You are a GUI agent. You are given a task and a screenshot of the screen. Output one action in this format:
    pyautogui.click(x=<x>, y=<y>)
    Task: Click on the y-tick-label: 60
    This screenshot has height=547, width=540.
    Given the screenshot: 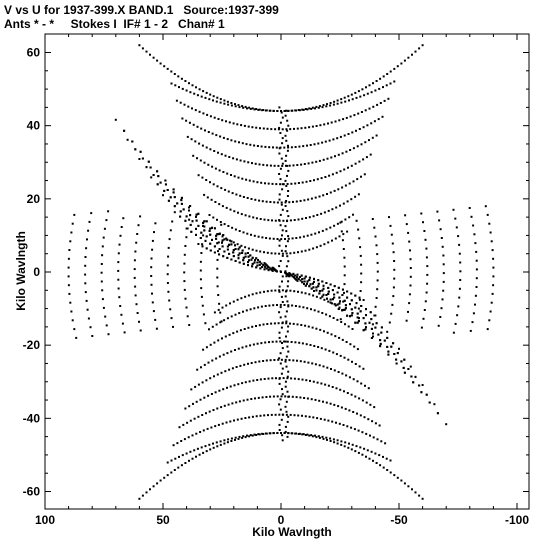 What is the action you would take?
    pyautogui.click(x=34, y=53)
    